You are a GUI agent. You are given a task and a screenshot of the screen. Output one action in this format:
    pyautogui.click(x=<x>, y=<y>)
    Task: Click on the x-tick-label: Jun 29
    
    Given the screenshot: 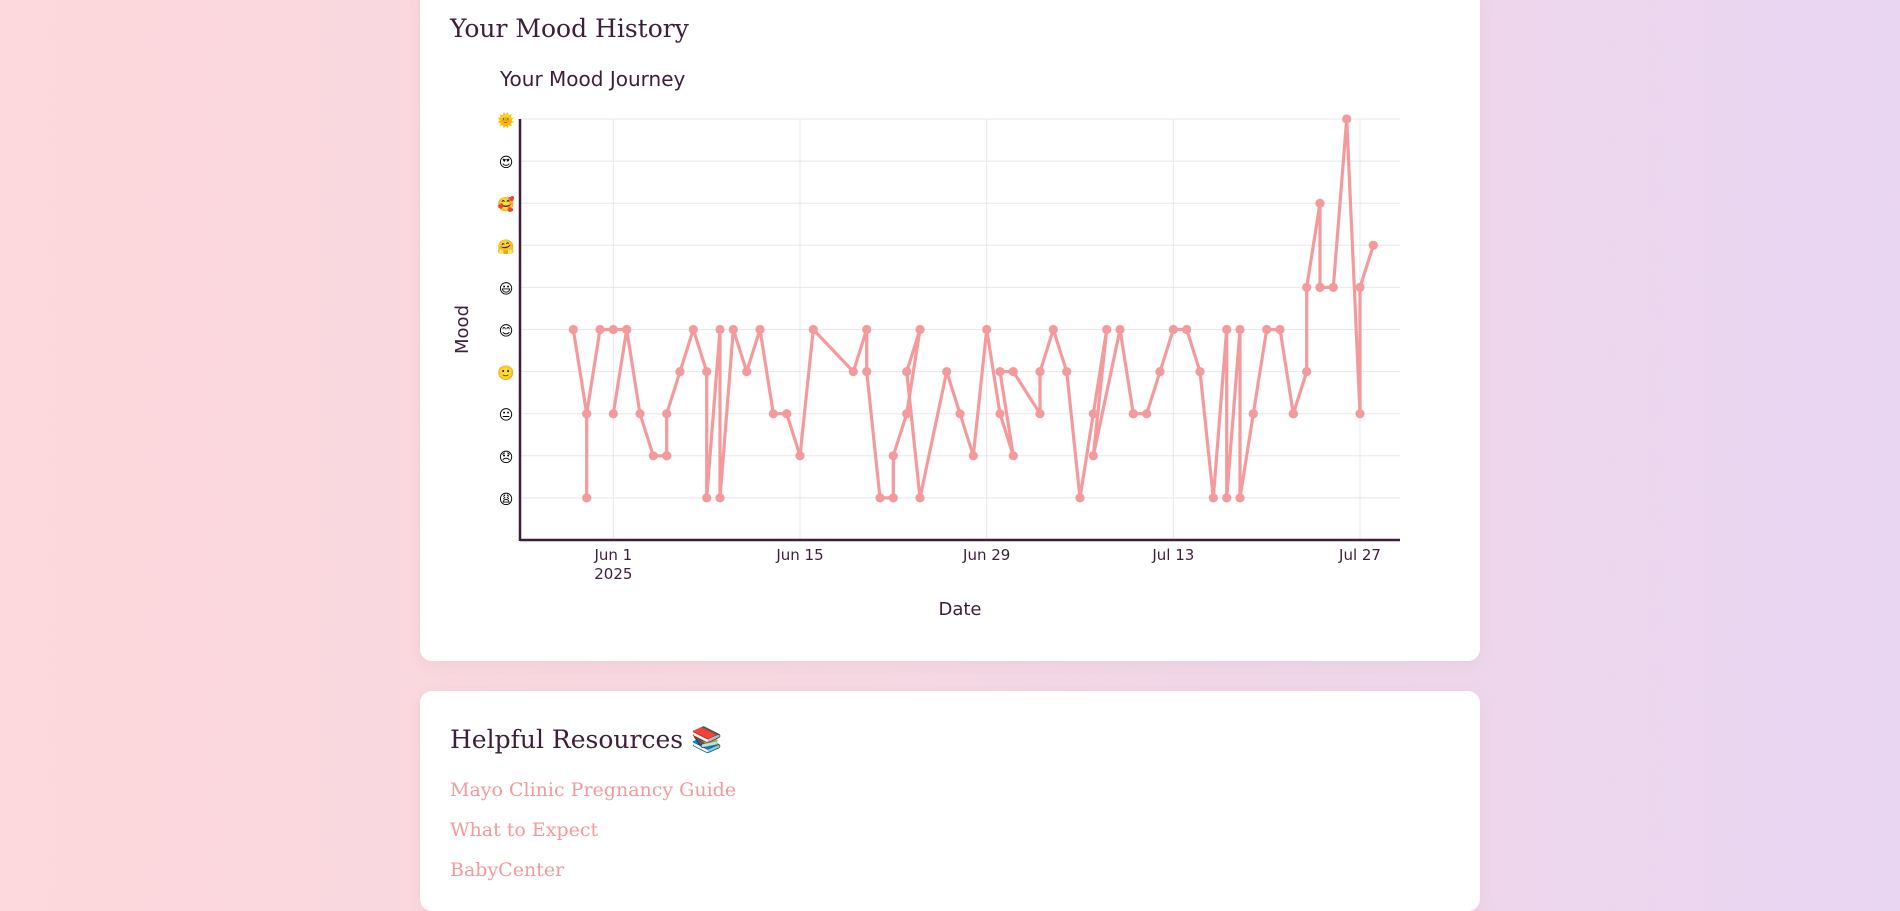 What is the action you would take?
    pyautogui.click(x=986, y=555)
    